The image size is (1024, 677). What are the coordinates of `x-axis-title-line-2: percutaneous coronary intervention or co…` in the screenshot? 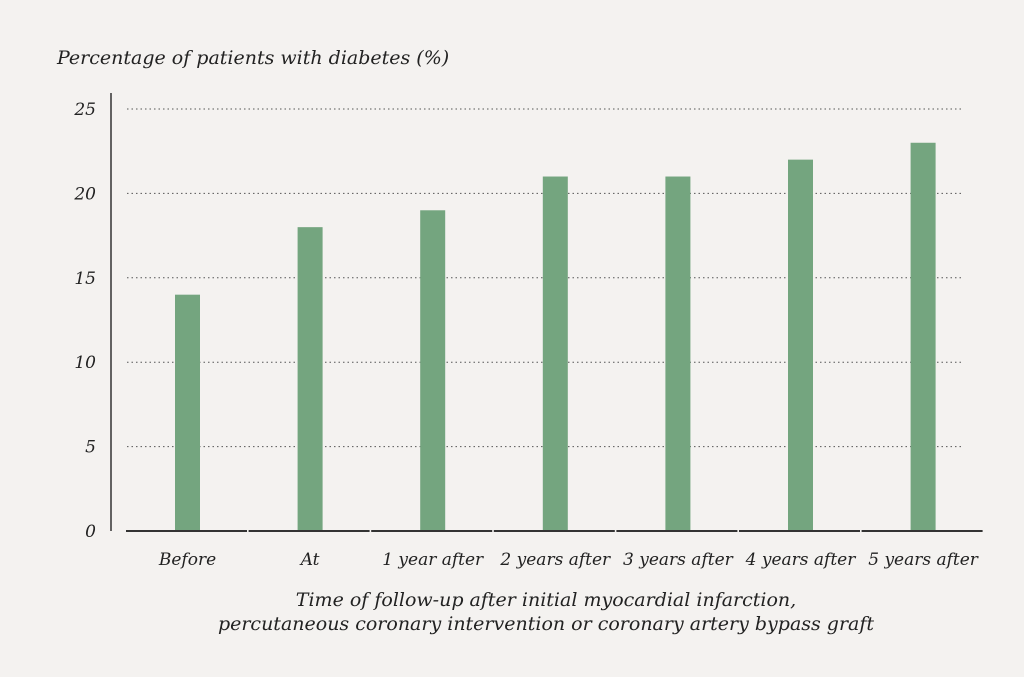 It's located at (546, 624).